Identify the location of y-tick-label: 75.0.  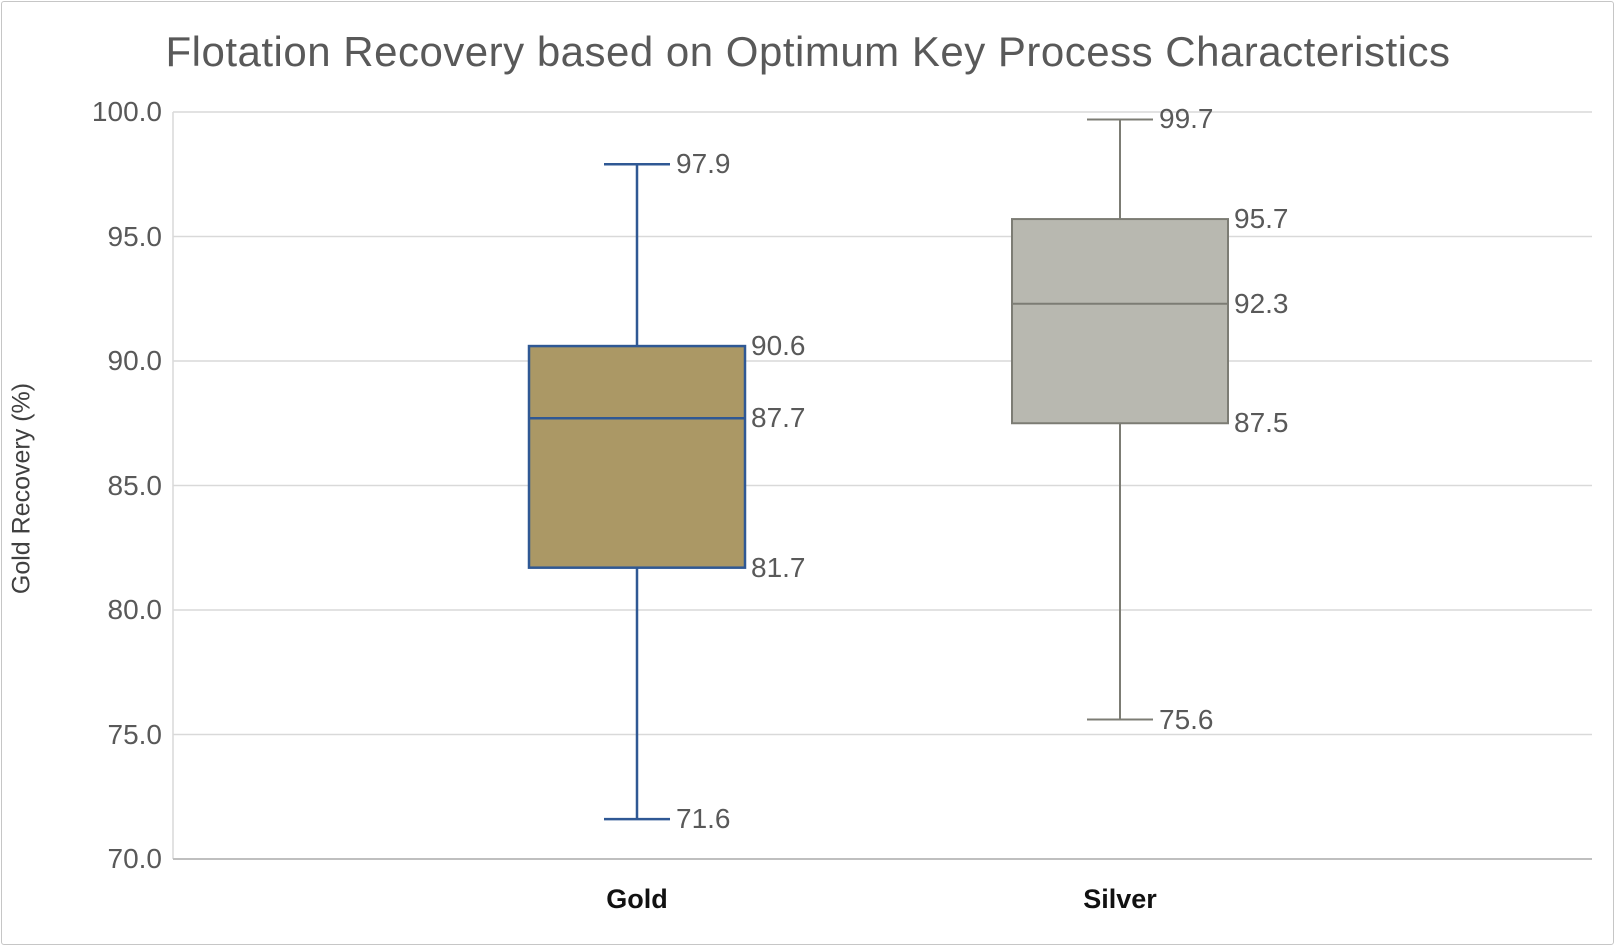
(135, 734).